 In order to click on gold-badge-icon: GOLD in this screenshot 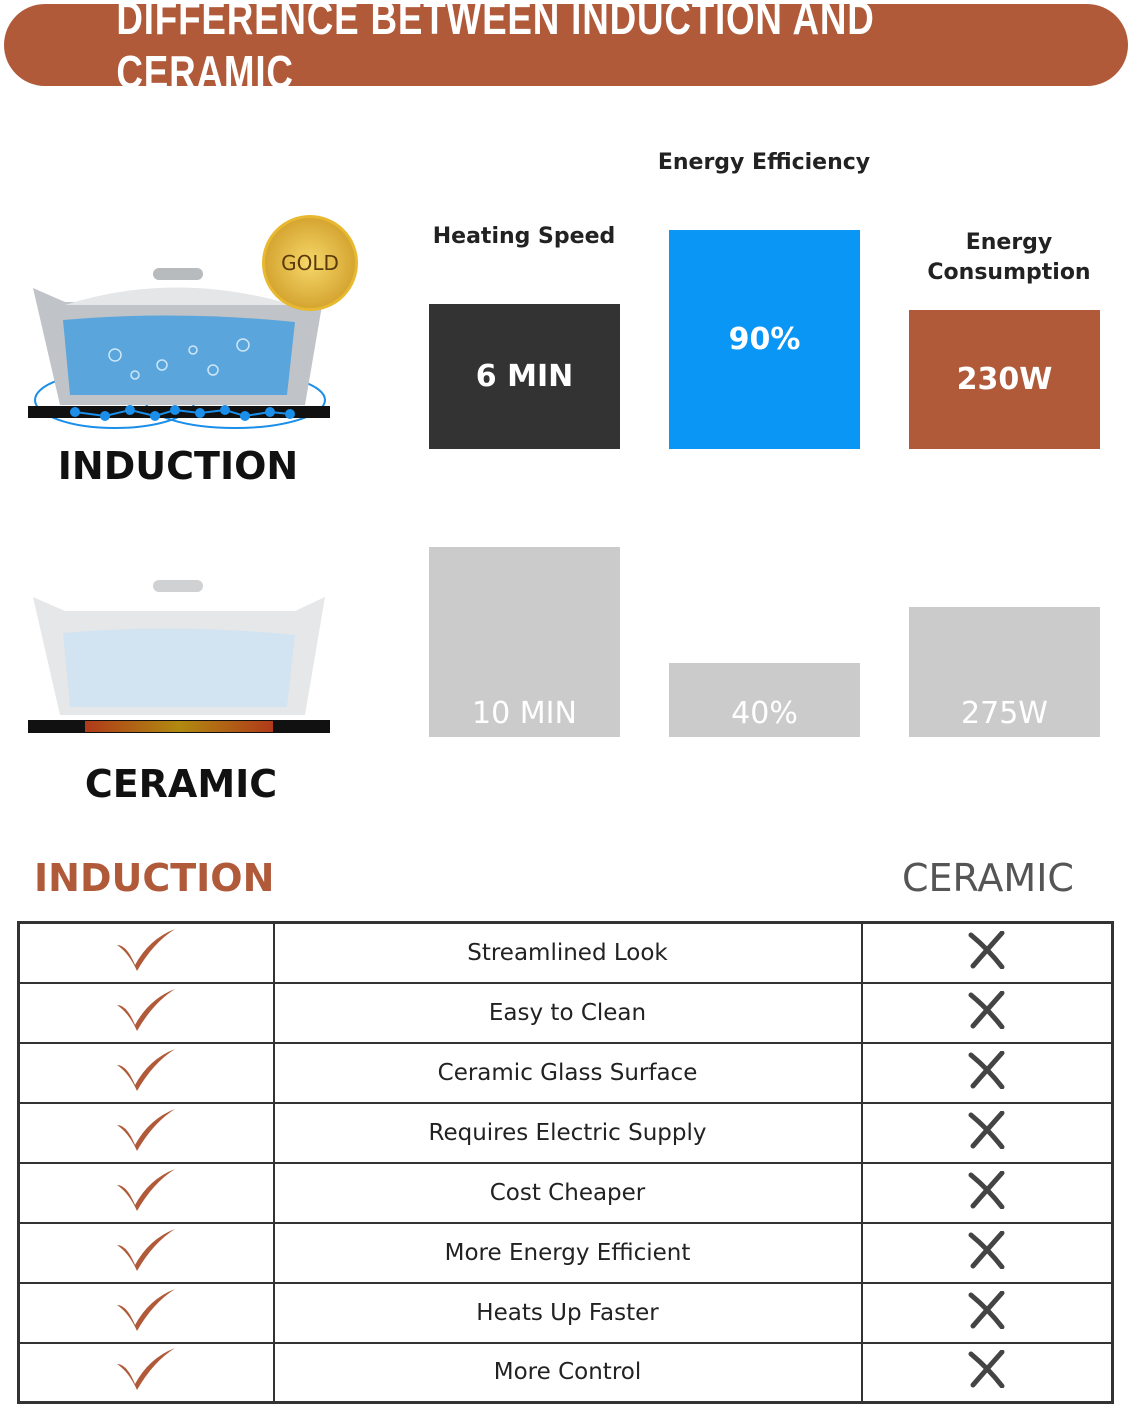, I will do `click(310, 263)`.